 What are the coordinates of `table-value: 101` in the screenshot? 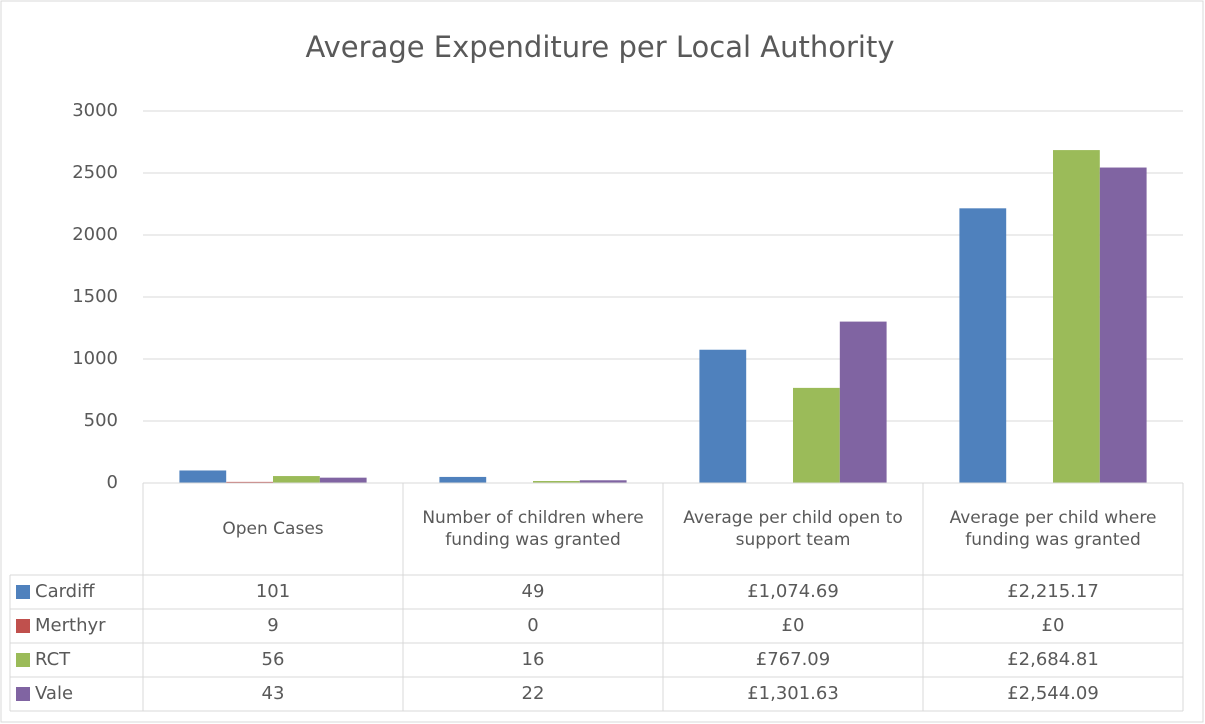 It's located at (273, 591).